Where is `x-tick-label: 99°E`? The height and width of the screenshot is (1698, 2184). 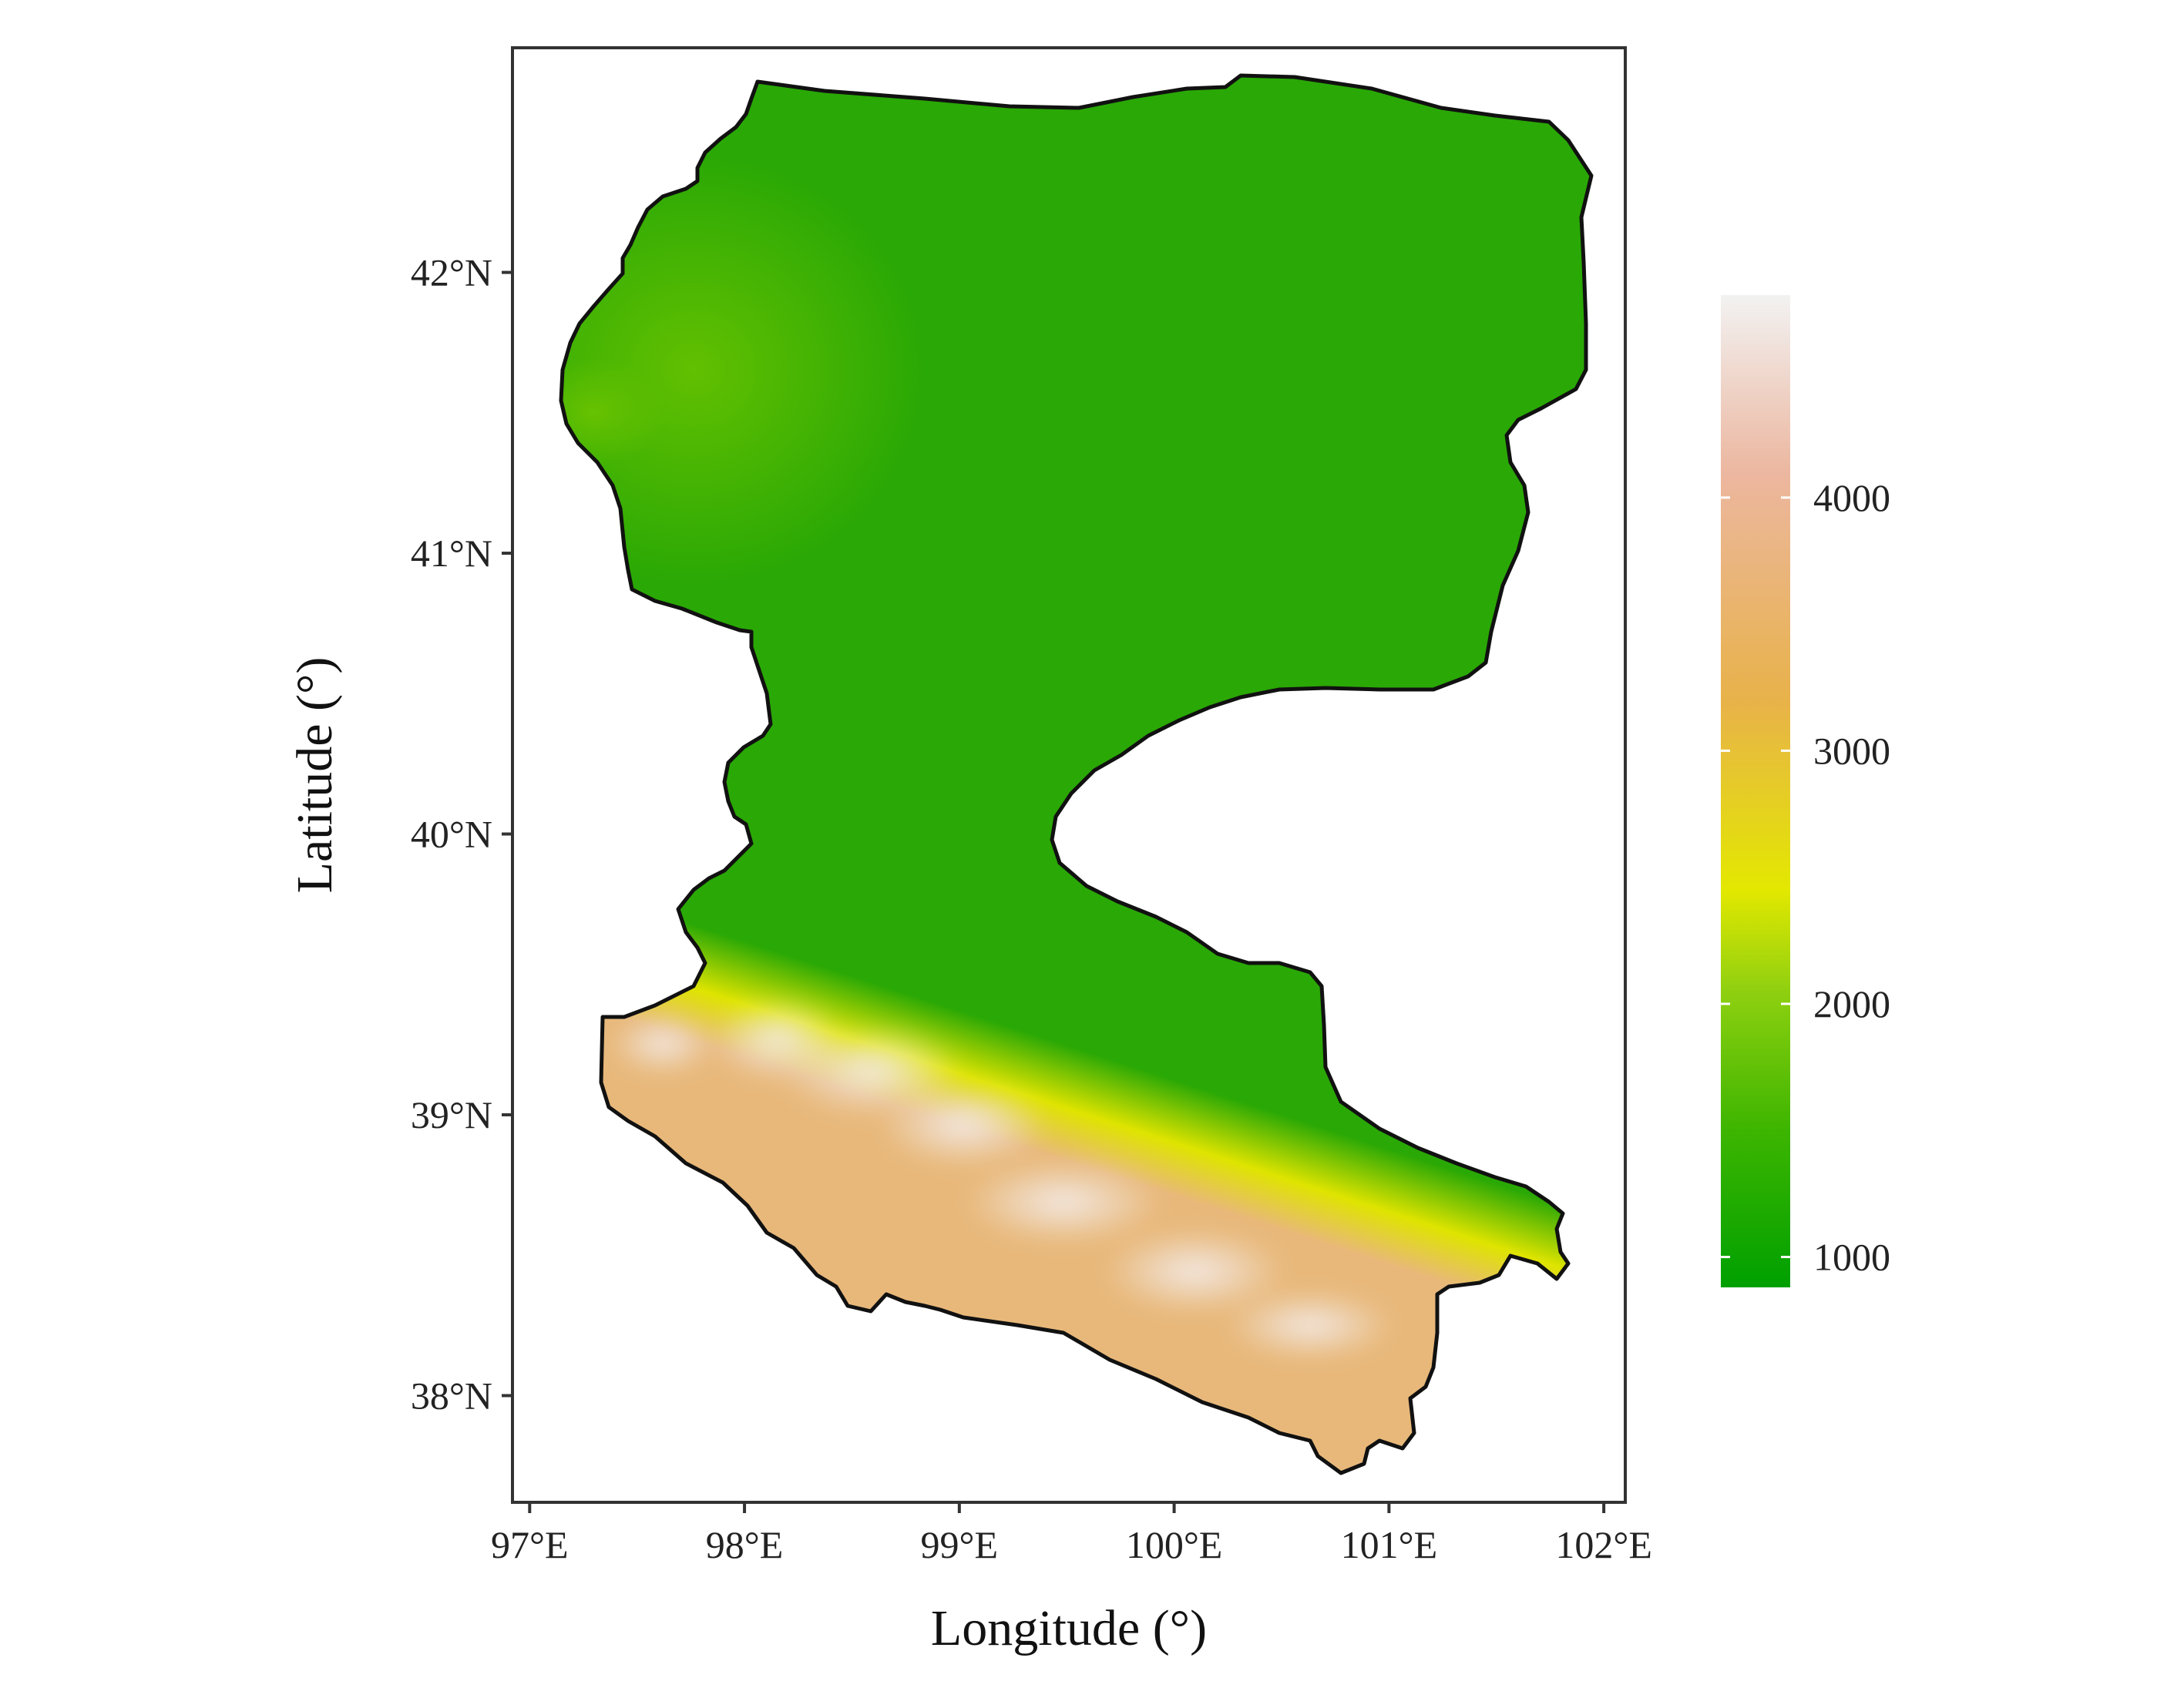
x-tick-label: 99°E is located at coordinates (960, 1544).